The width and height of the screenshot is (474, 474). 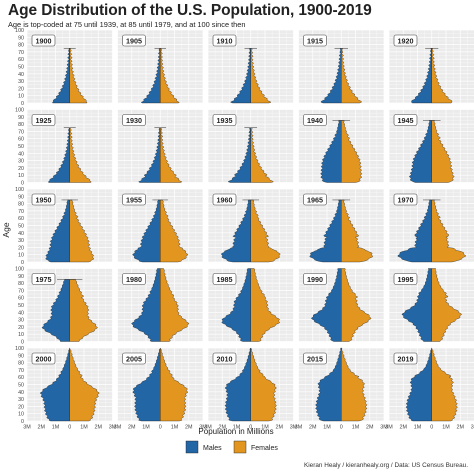 What do you see at coordinates (326, 305) in the screenshot?
I see `pyramid-males-1990` at bounding box center [326, 305].